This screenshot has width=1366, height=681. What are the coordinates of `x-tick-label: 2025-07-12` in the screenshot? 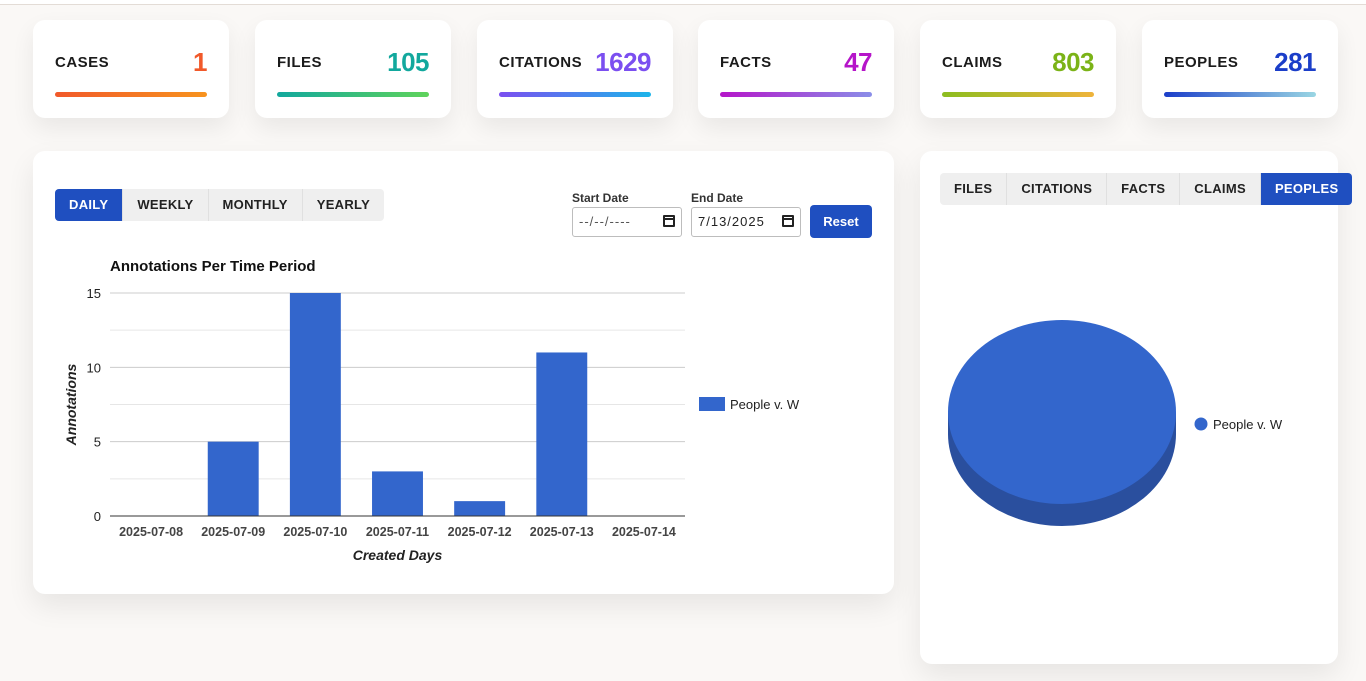 It's located at (480, 532).